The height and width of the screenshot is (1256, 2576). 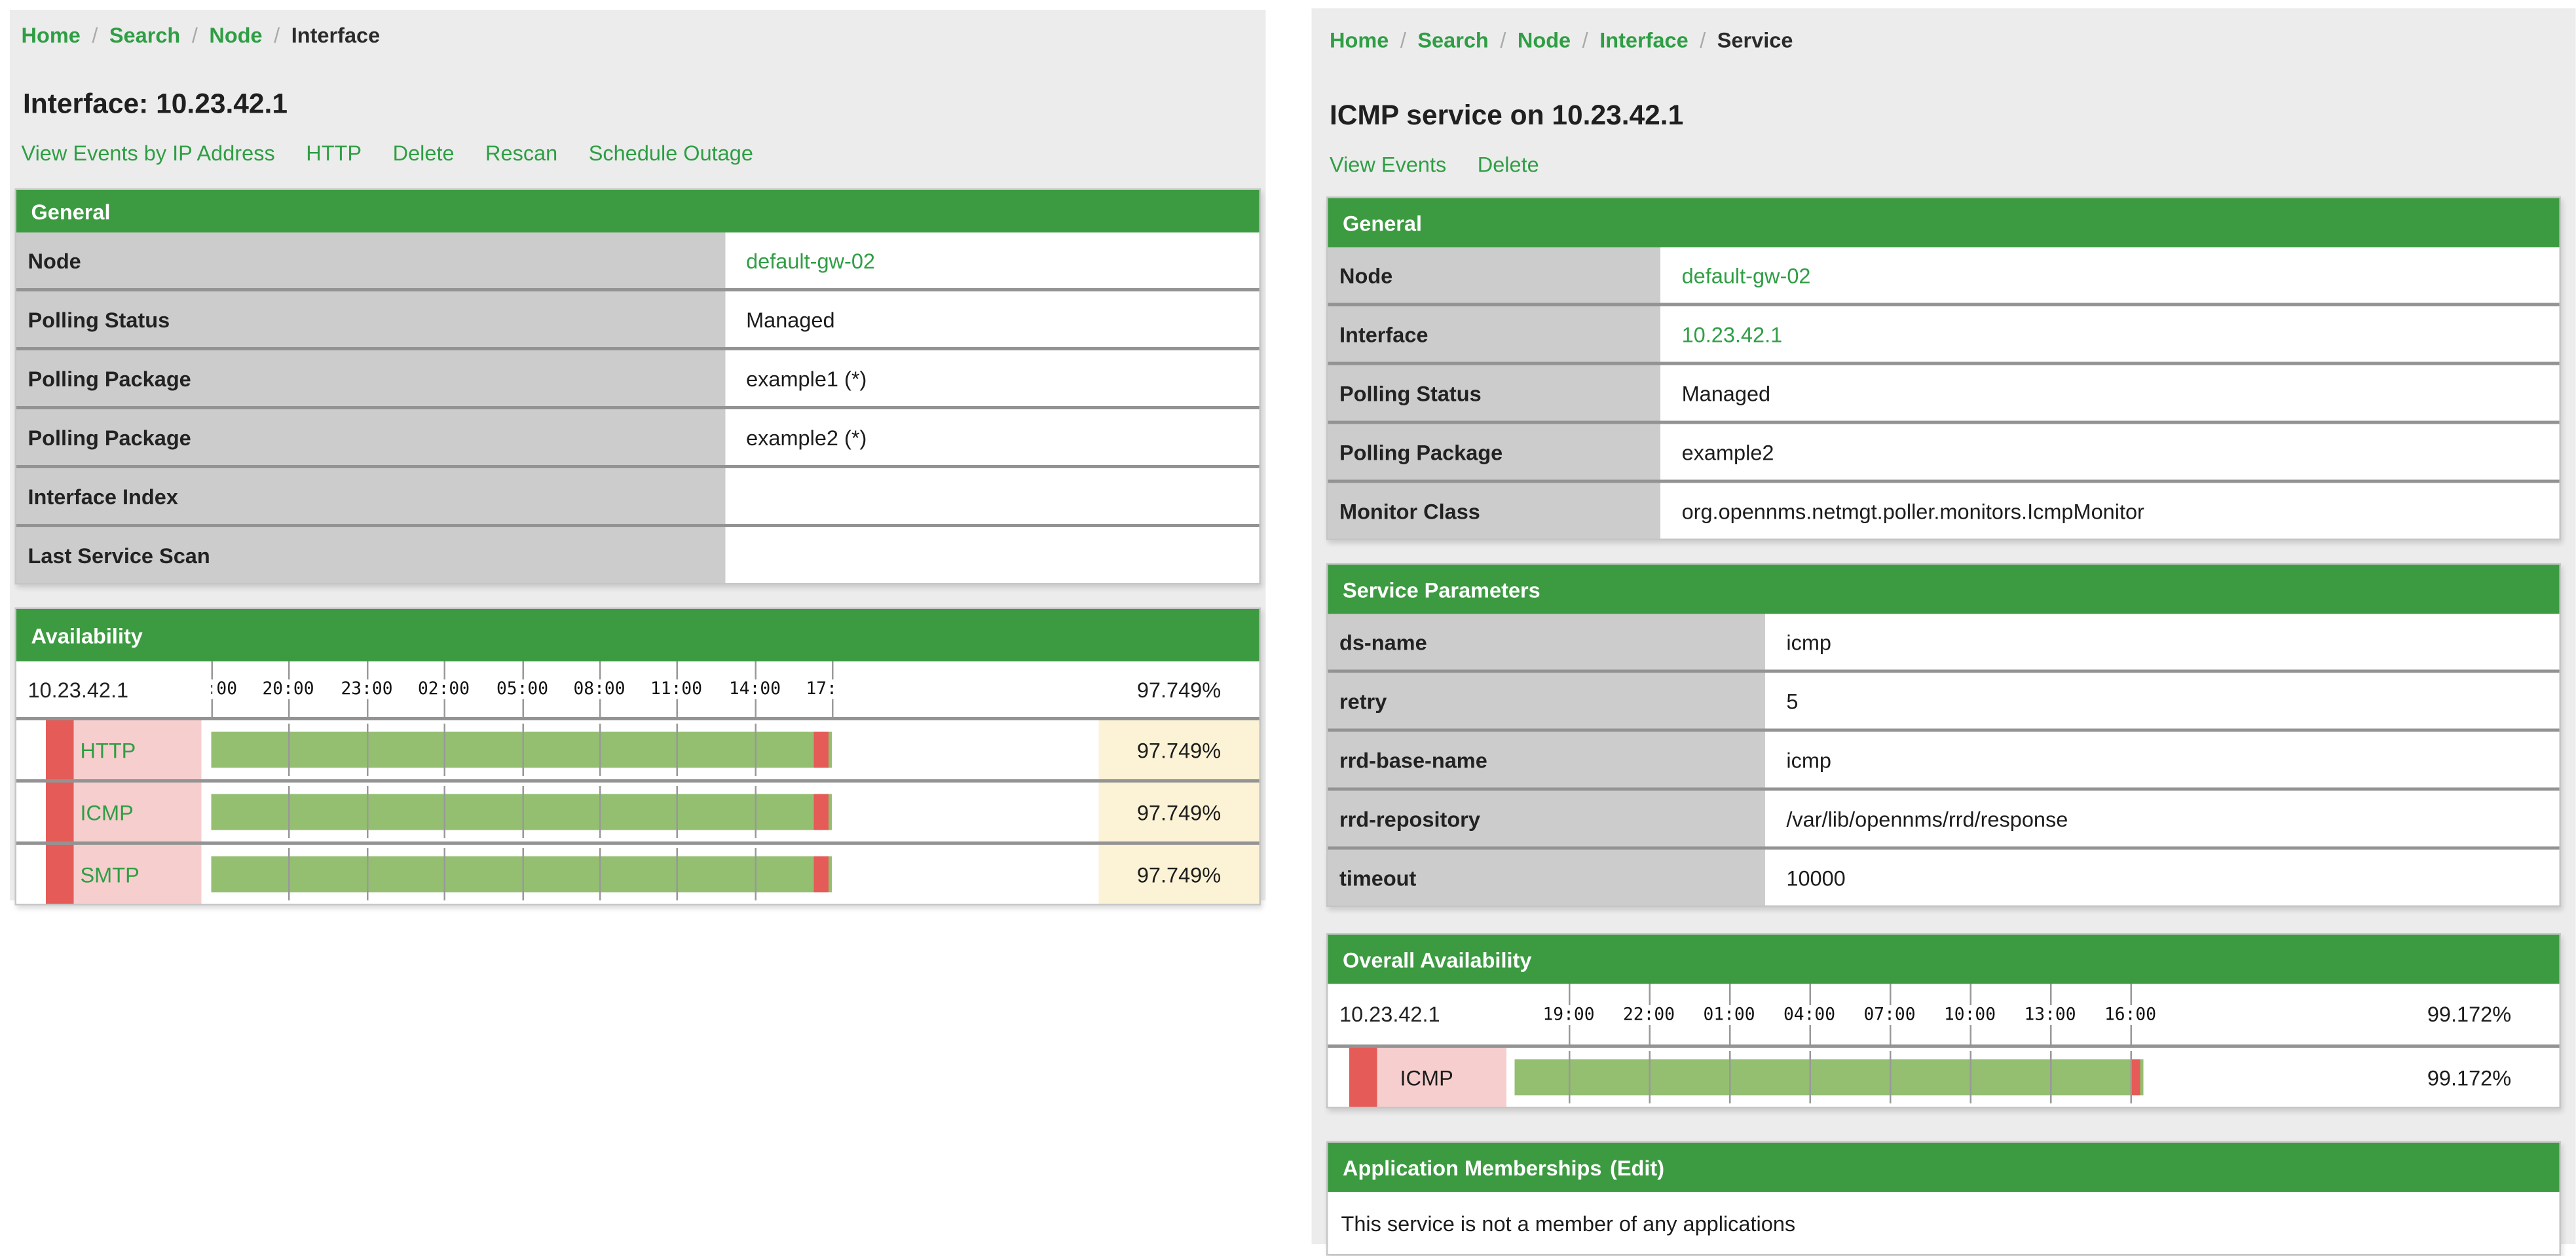 What do you see at coordinates (78, 689) in the screenshot?
I see `ip-label: 10.23.42.1` at bounding box center [78, 689].